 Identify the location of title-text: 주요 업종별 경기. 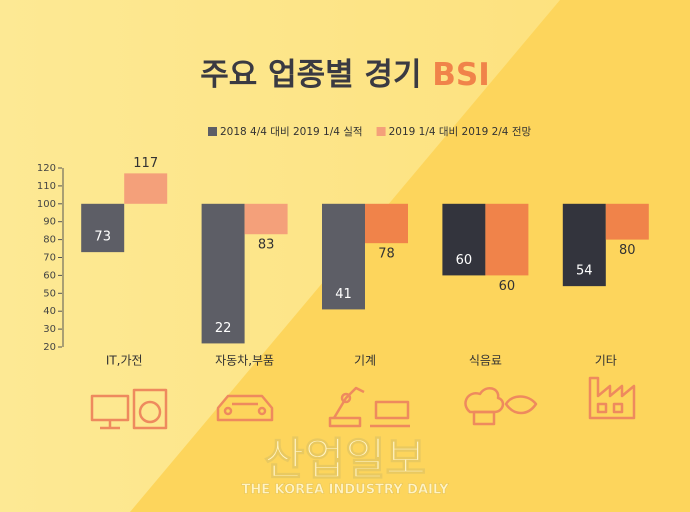
(310, 75).